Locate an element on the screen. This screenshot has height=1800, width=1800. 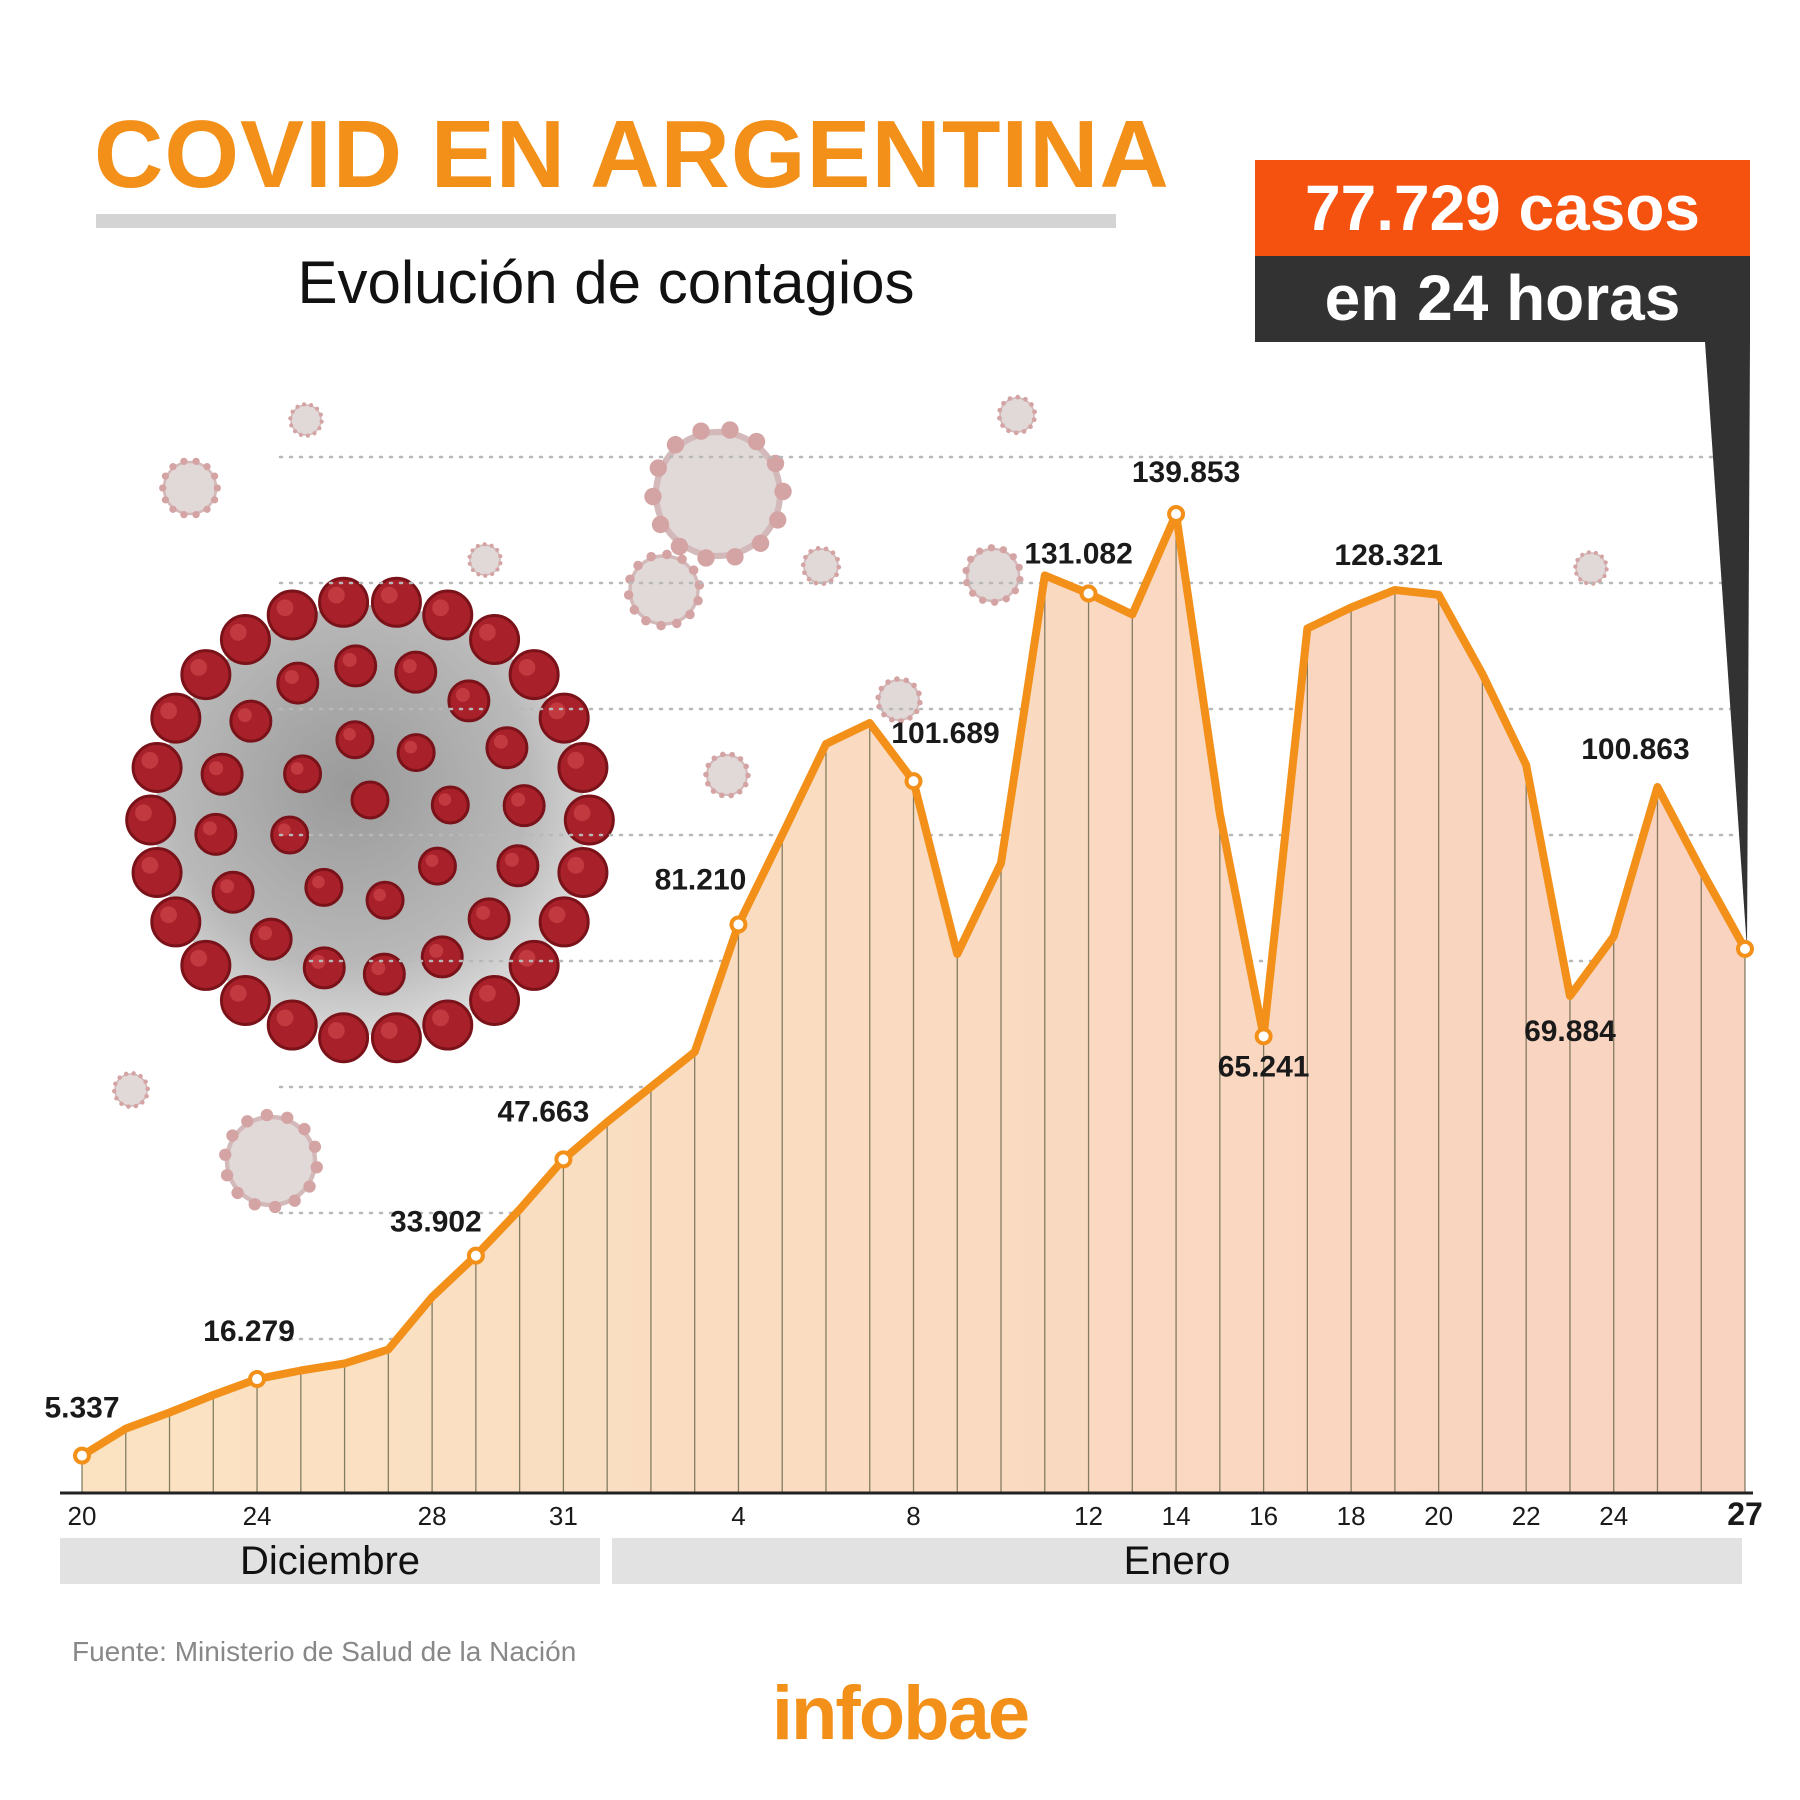
brand-logo: infobae is located at coordinates (900, 1713).